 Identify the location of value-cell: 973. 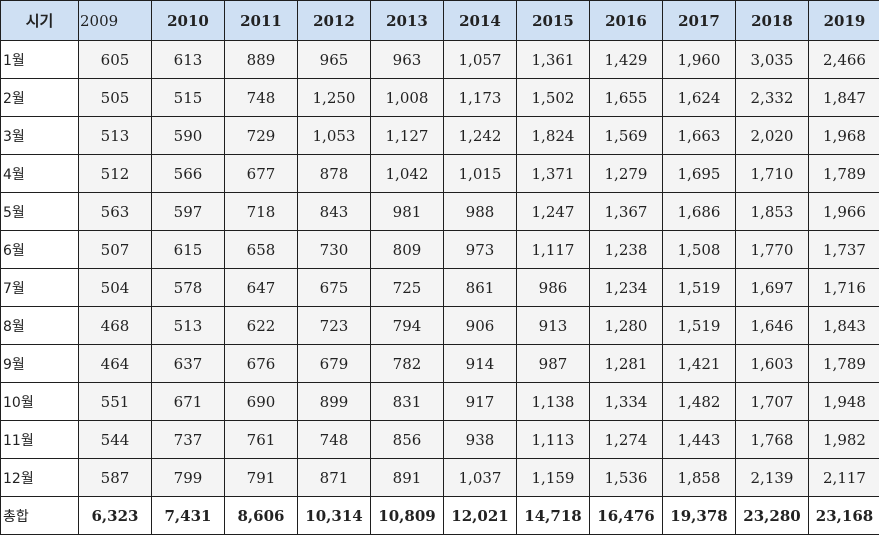
(480, 249).